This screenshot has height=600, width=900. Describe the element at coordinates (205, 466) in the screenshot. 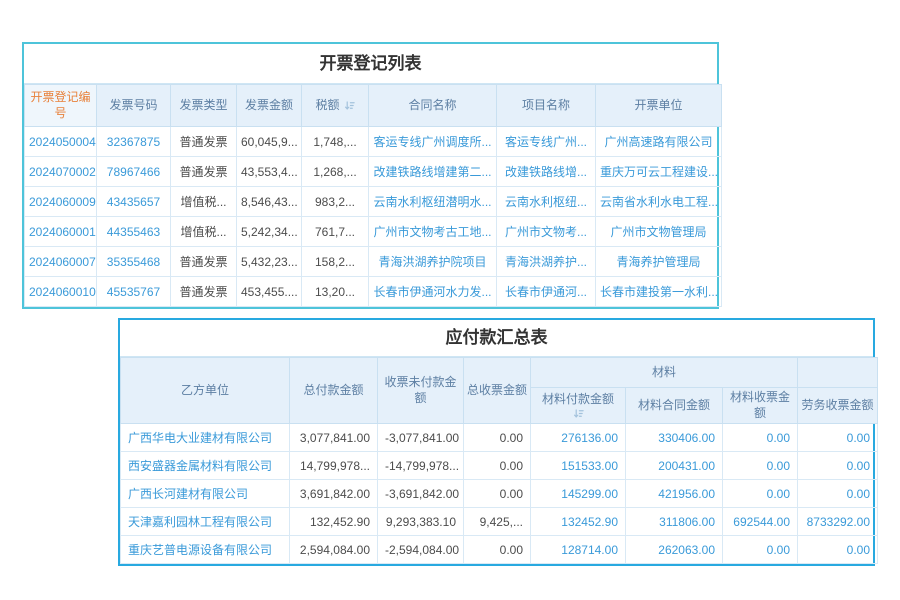

I see `cell-party-b-unit: 西安盛器金属材料有限公司` at that location.